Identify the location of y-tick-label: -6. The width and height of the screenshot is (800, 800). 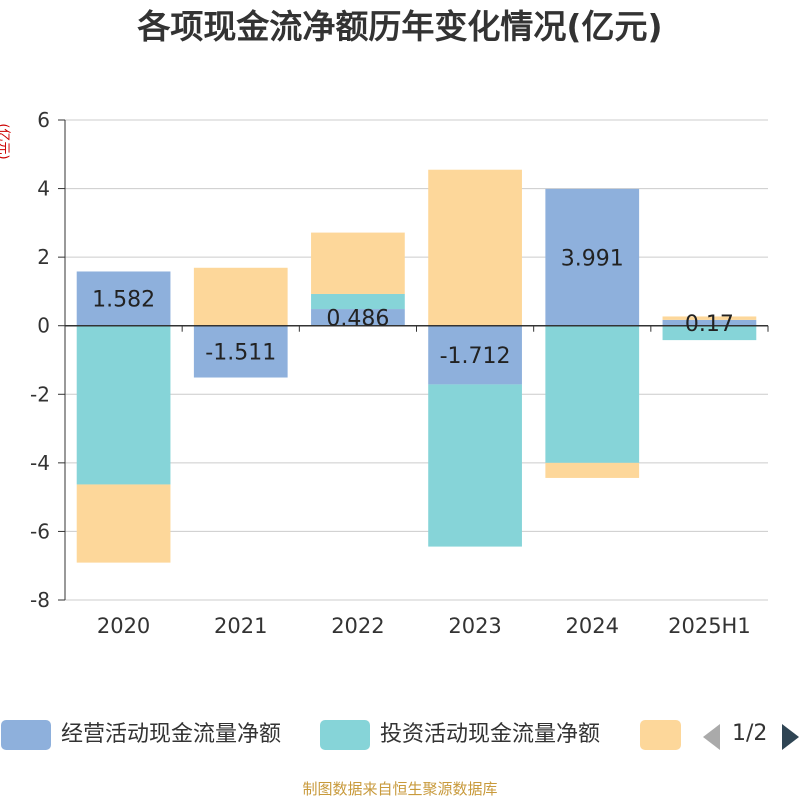
(40, 531).